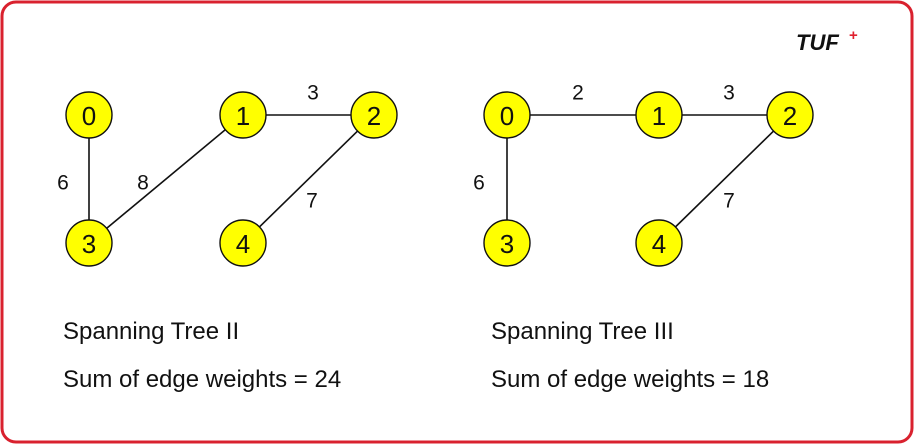 The height and width of the screenshot is (444, 914). I want to click on tree-iii-sum: Sum of edge weights = 18, so click(630, 379).